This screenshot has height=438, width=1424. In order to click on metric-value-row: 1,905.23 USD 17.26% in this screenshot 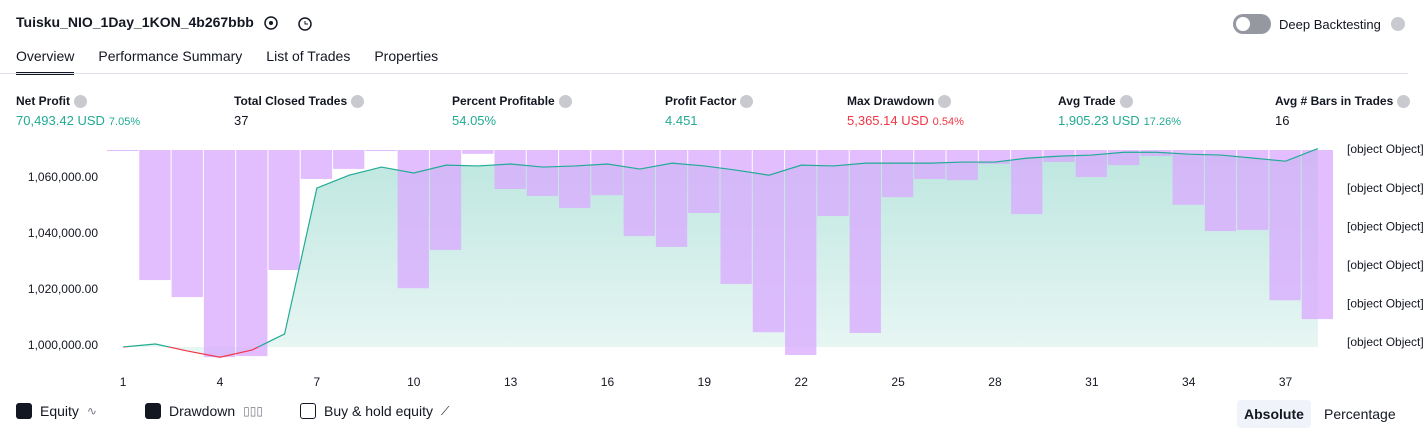, I will do `click(1119, 120)`.